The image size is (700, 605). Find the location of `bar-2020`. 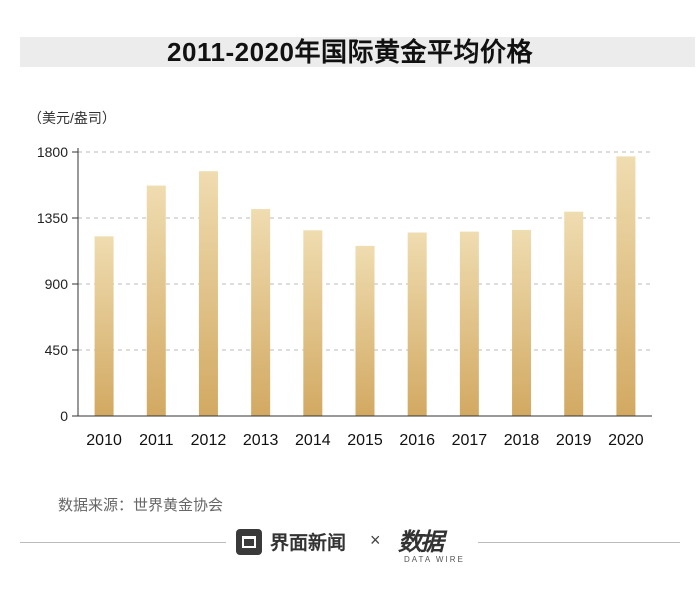

bar-2020 is located at coordinates (626, 286).